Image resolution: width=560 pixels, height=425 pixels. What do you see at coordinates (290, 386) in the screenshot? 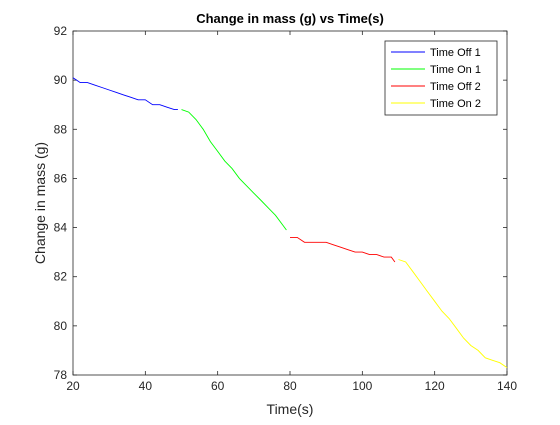
I see `x-tick-label: 80` at bounding box center [290, 386].